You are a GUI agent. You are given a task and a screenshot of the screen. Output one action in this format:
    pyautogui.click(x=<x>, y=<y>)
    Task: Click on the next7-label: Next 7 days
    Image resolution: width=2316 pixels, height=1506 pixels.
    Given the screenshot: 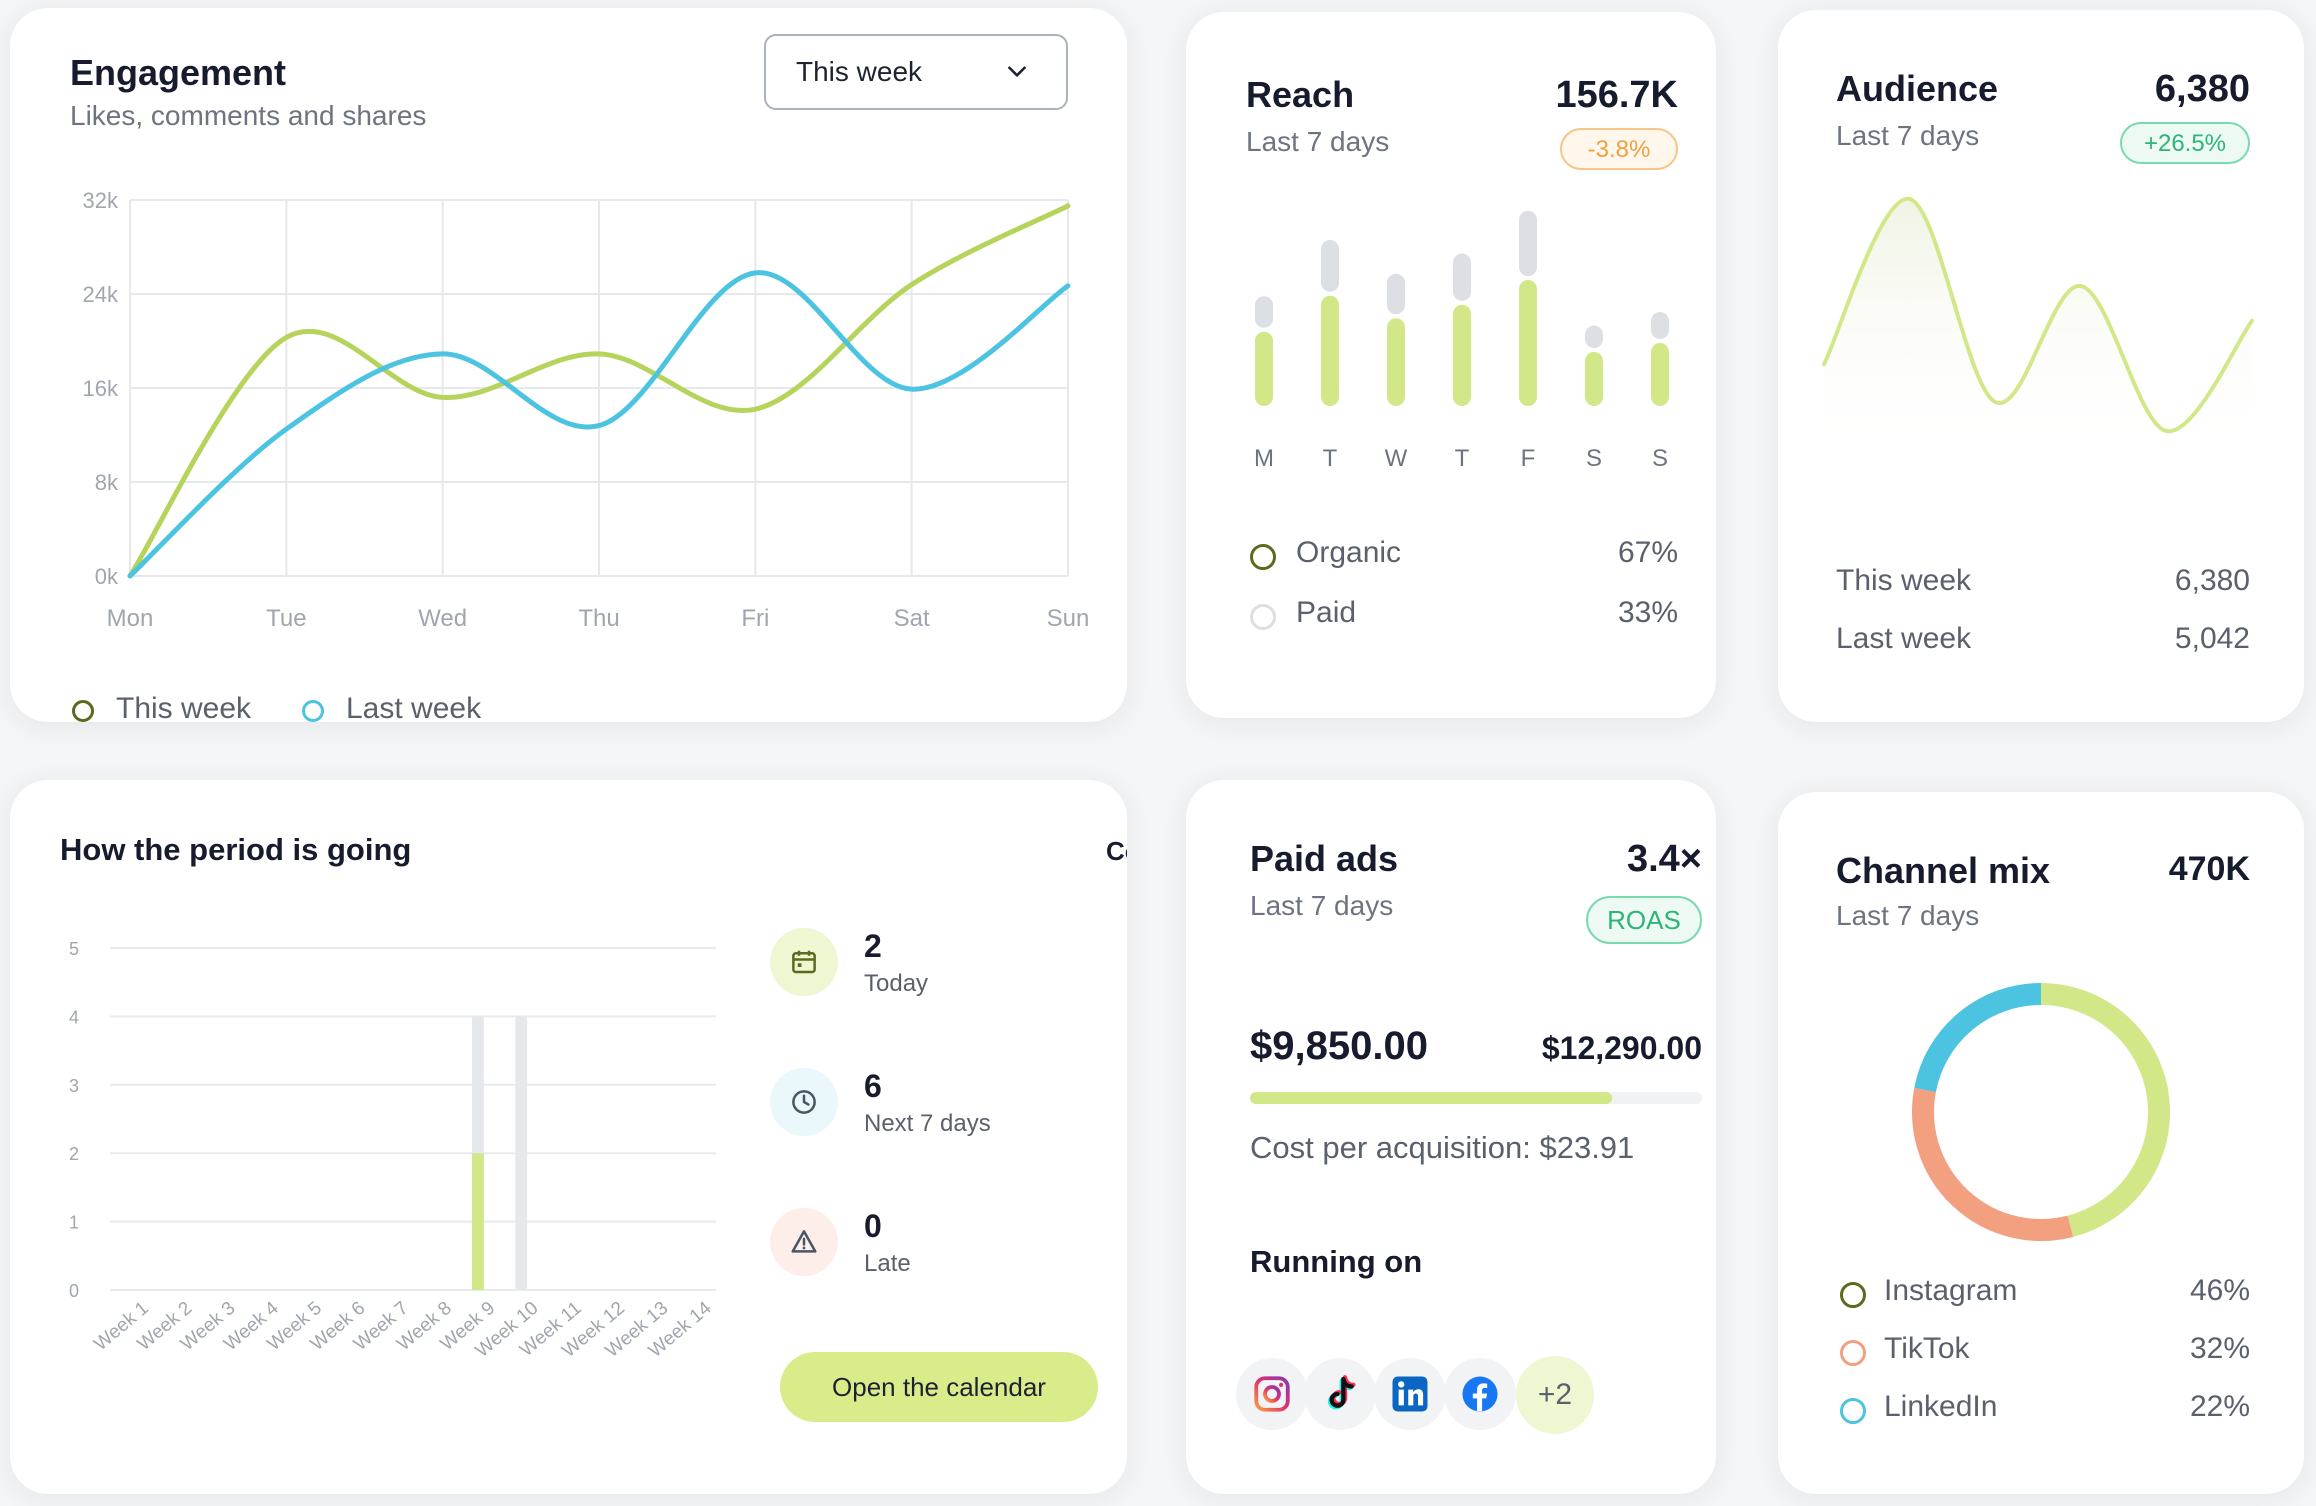 What is the action you would take?
    pyautogui.click(x=927, y=1123)
    